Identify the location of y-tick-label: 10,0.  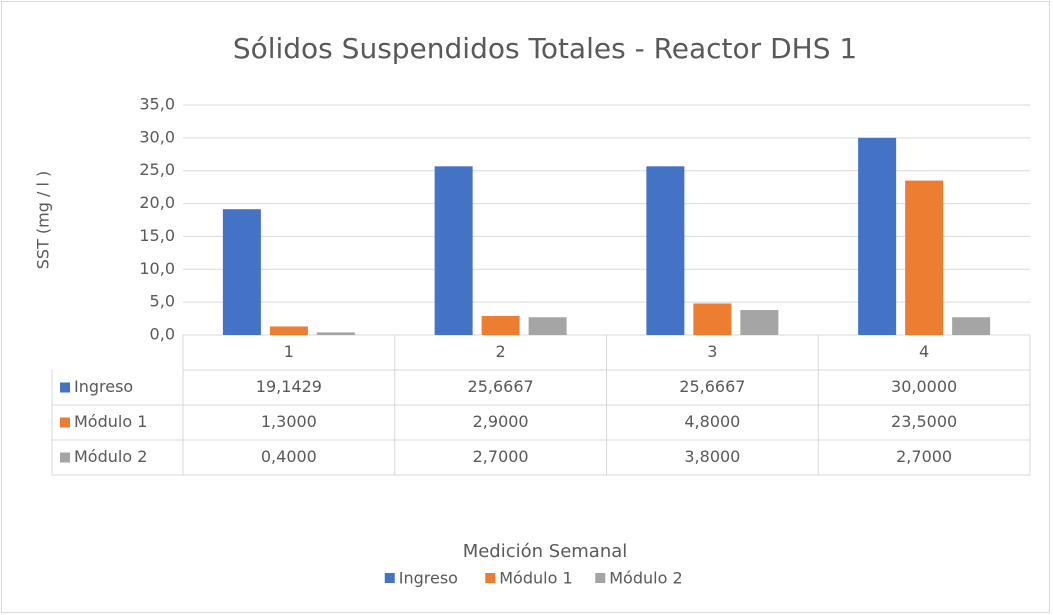
(157, 268).